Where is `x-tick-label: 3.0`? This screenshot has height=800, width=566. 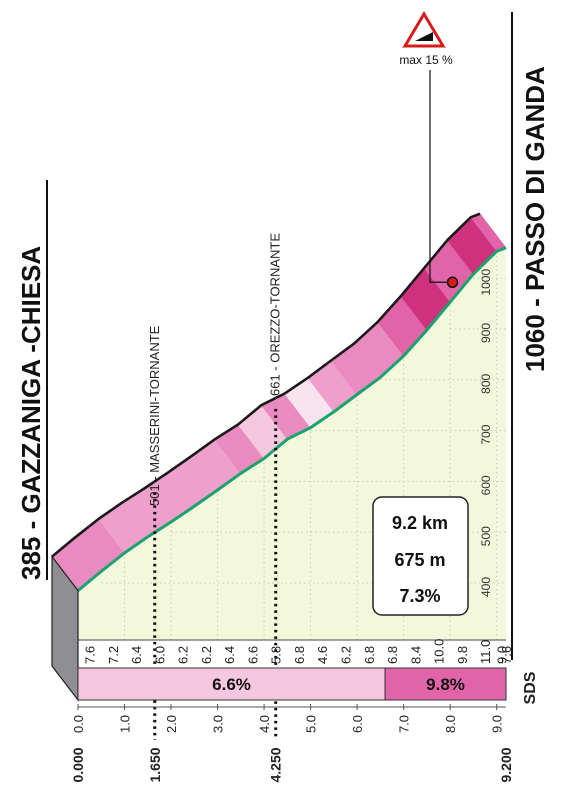
x-tick-label: 3.0 is located at coordinates (218, 724).